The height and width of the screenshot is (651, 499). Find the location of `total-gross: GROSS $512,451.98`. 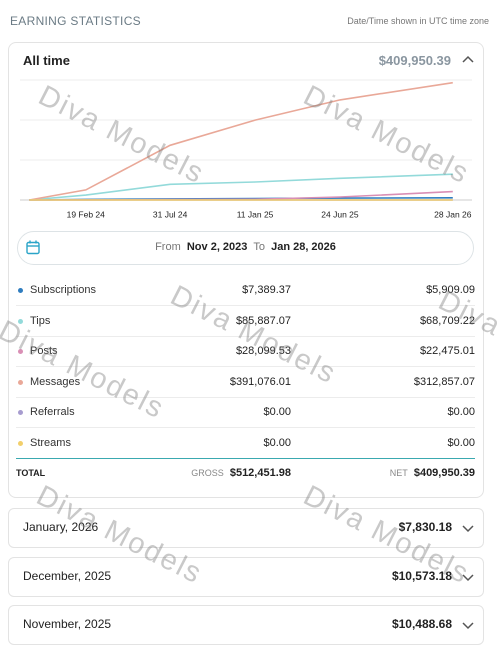

total-gross: GROSS $512,451.98 is located at coordinates (241, 473).